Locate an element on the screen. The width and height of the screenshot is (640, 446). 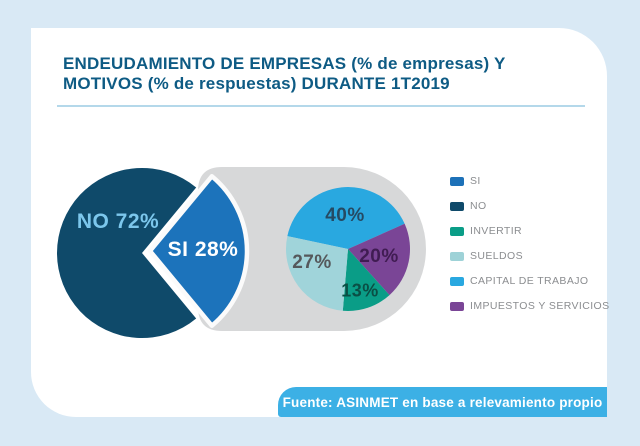
si-slice is located at coordinates (198, 251).